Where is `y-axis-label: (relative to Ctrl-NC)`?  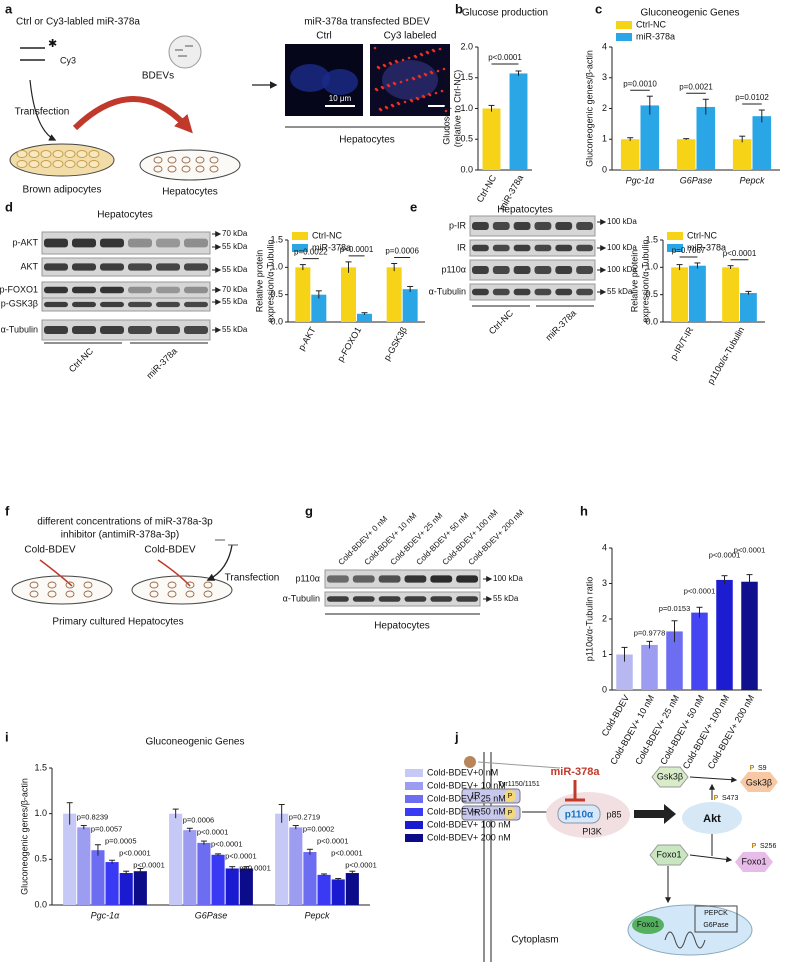
y-axis-label: (relative to Ctrl-NC) is located at coordinates (457, 109).